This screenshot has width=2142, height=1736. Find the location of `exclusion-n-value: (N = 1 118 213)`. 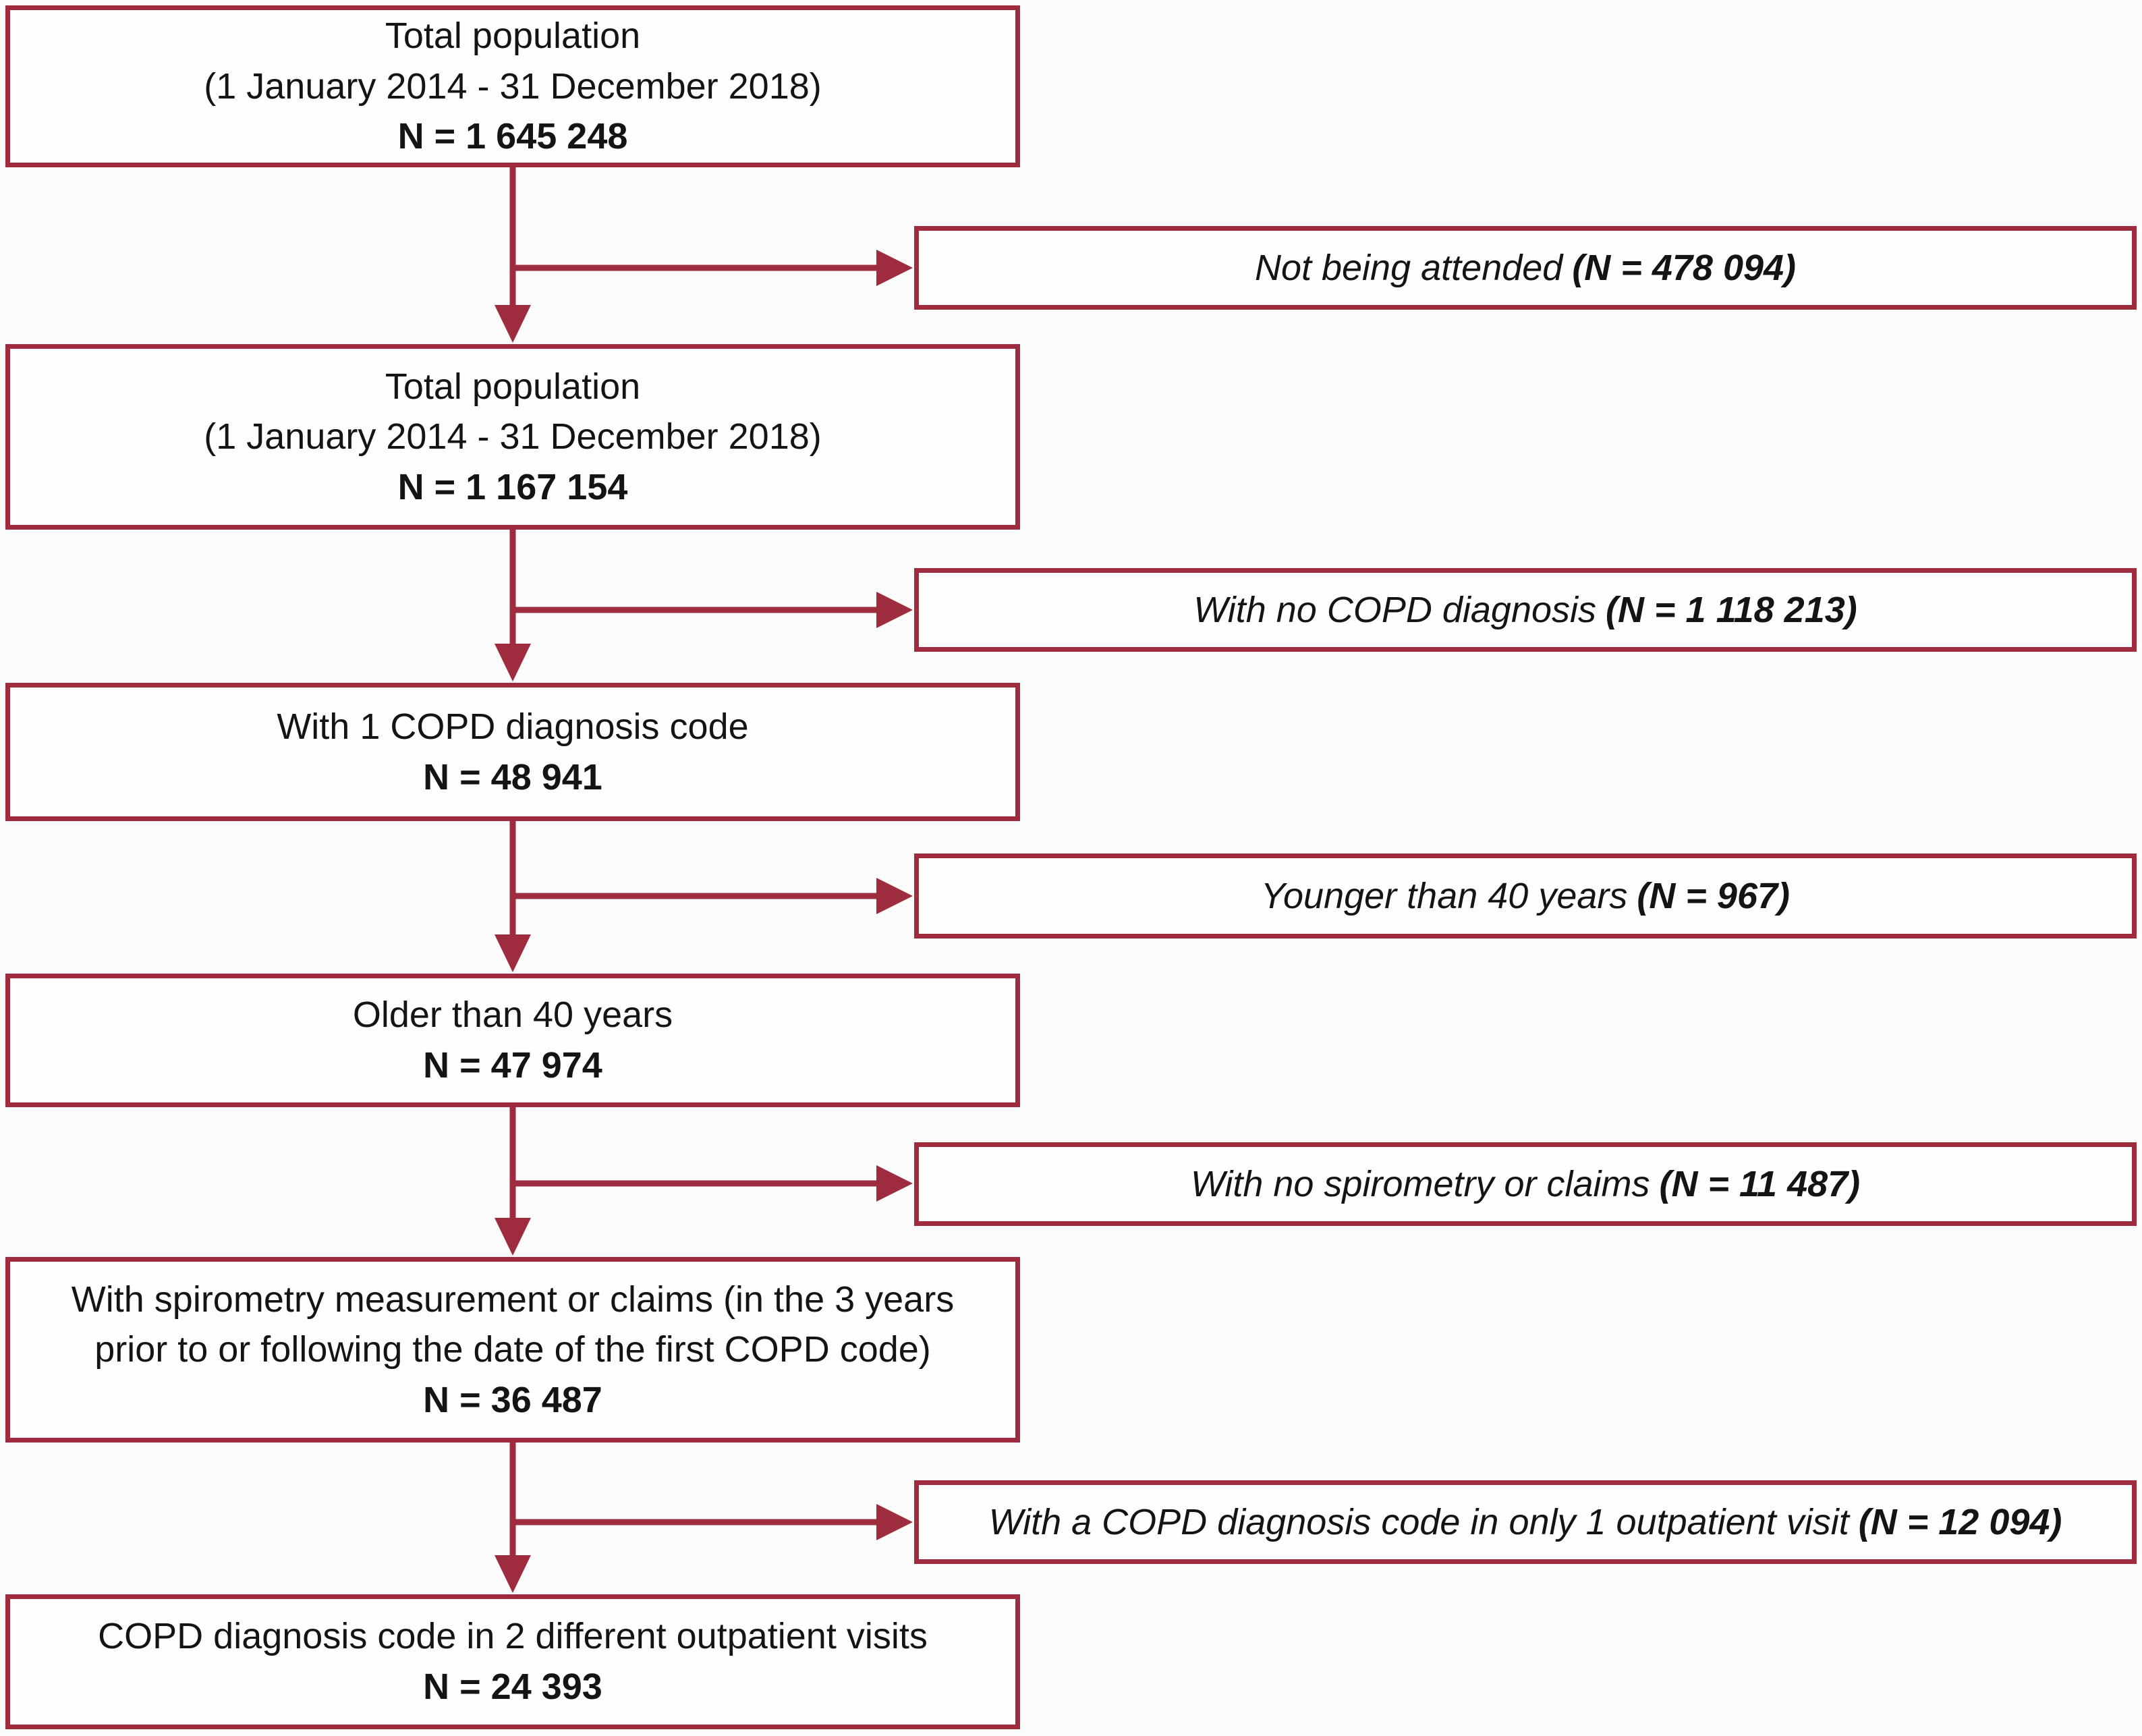

exclusion-n-value: (N = 1 118 213) is located at coordinates (1732, 610).